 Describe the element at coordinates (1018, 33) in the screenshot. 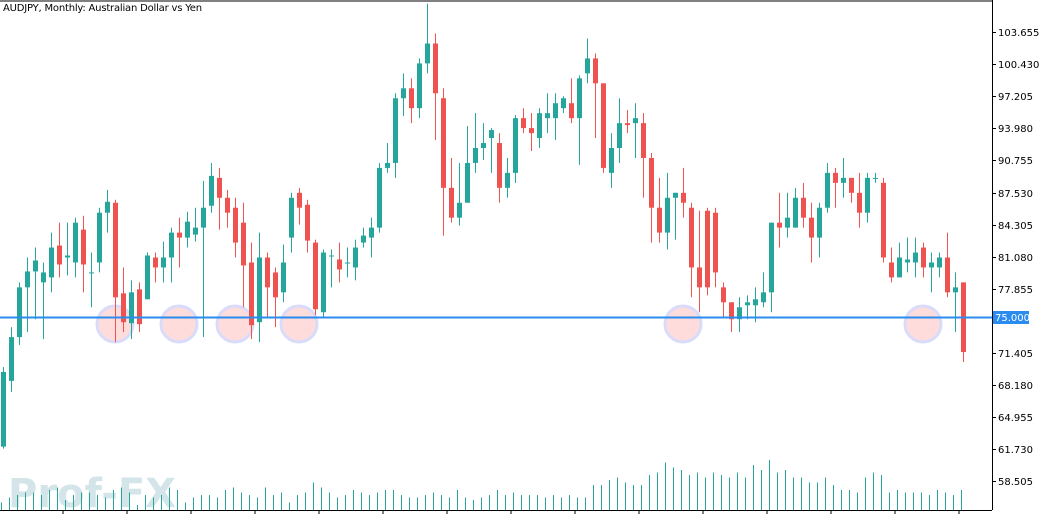

I see `price-tick-label: 103.655` at that location.